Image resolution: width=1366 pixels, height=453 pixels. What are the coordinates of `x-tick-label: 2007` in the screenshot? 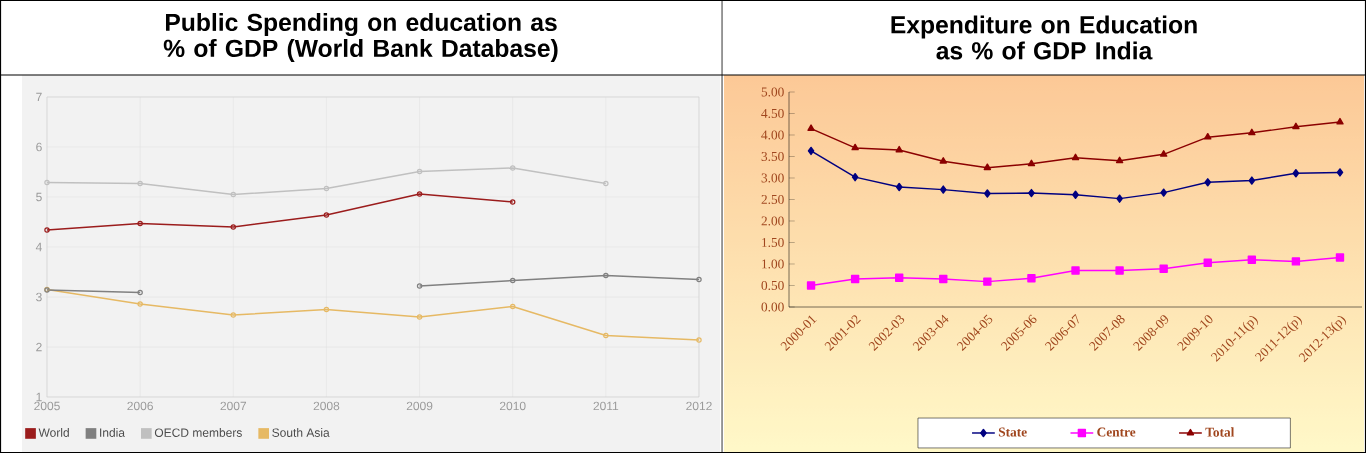 It's located at (233, 406).